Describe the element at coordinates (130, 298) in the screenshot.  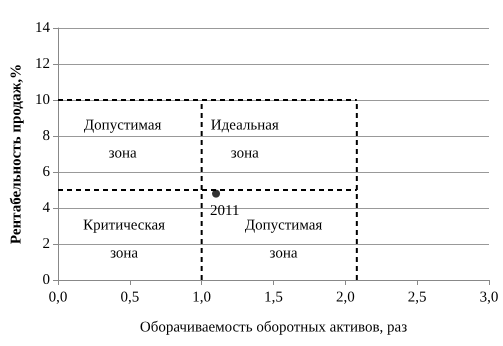
I see `x-tick-label: 0,5` at that location.